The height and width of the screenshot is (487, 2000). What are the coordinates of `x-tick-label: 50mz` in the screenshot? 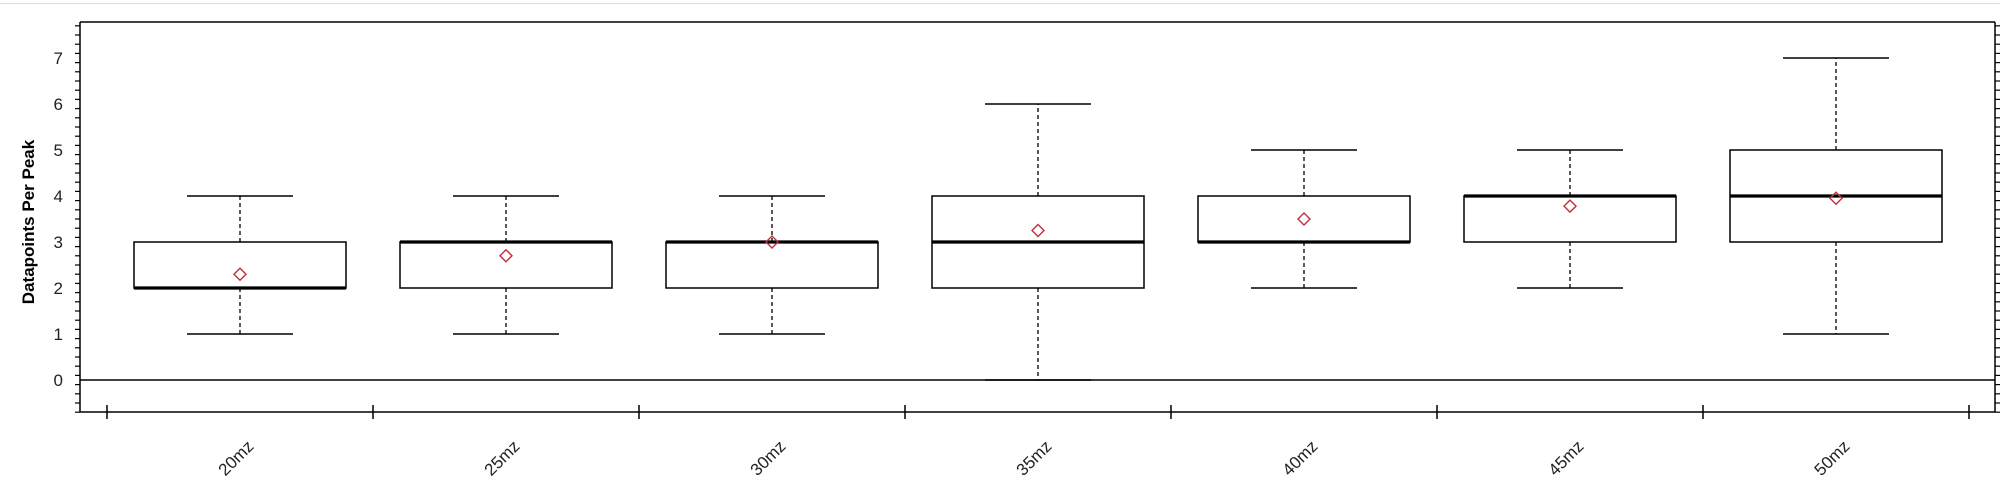 It's located at (1832, 458).